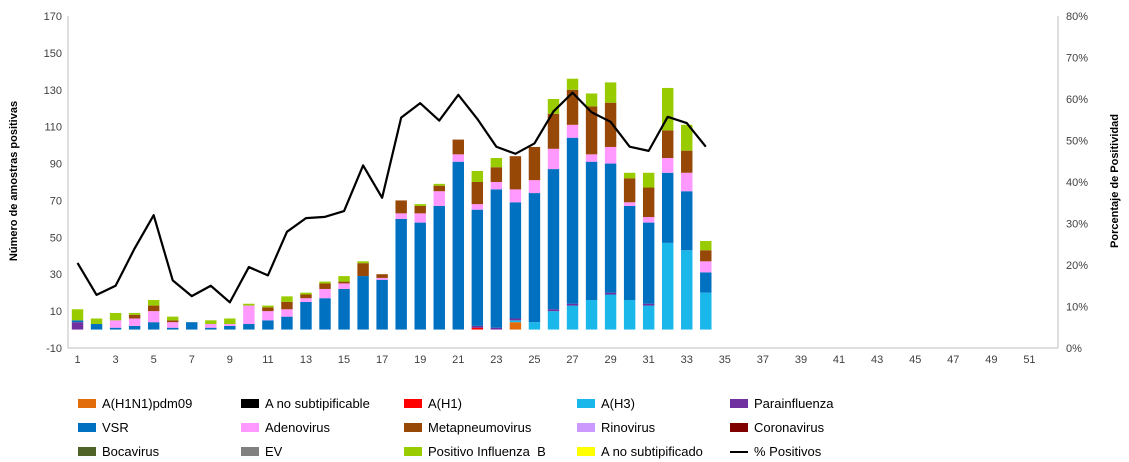 The height and width of the screenshot is (462, 1129). What do you see at coordinates (56, 312) in the screenshot?
I see `y-tick-label: 10` at bounding box center [56, 312].